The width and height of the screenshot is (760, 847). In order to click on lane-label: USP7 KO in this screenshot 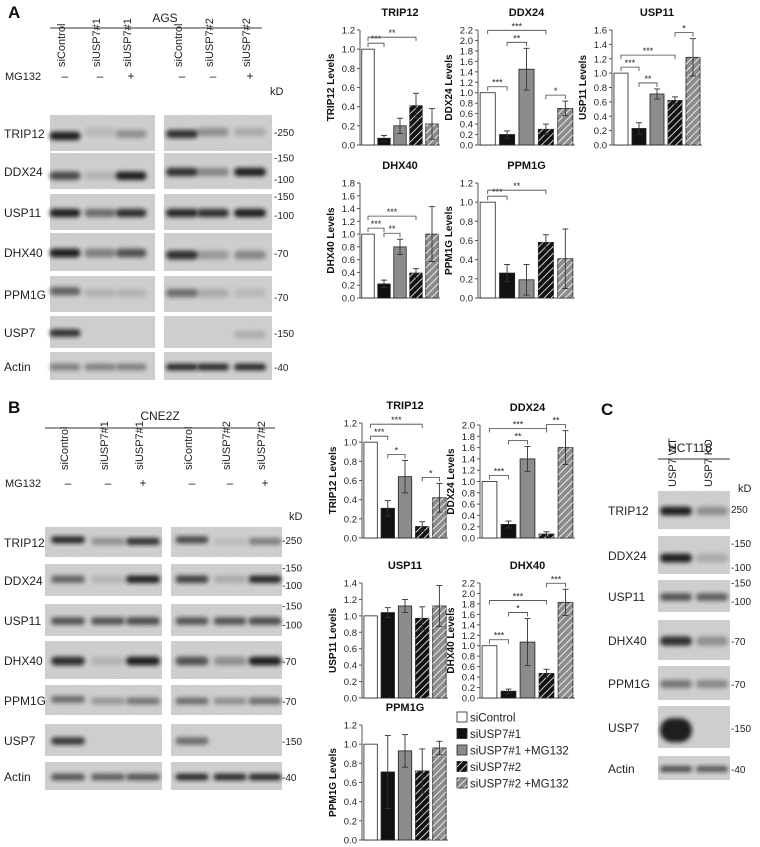, I will do `click(709, 463)`.